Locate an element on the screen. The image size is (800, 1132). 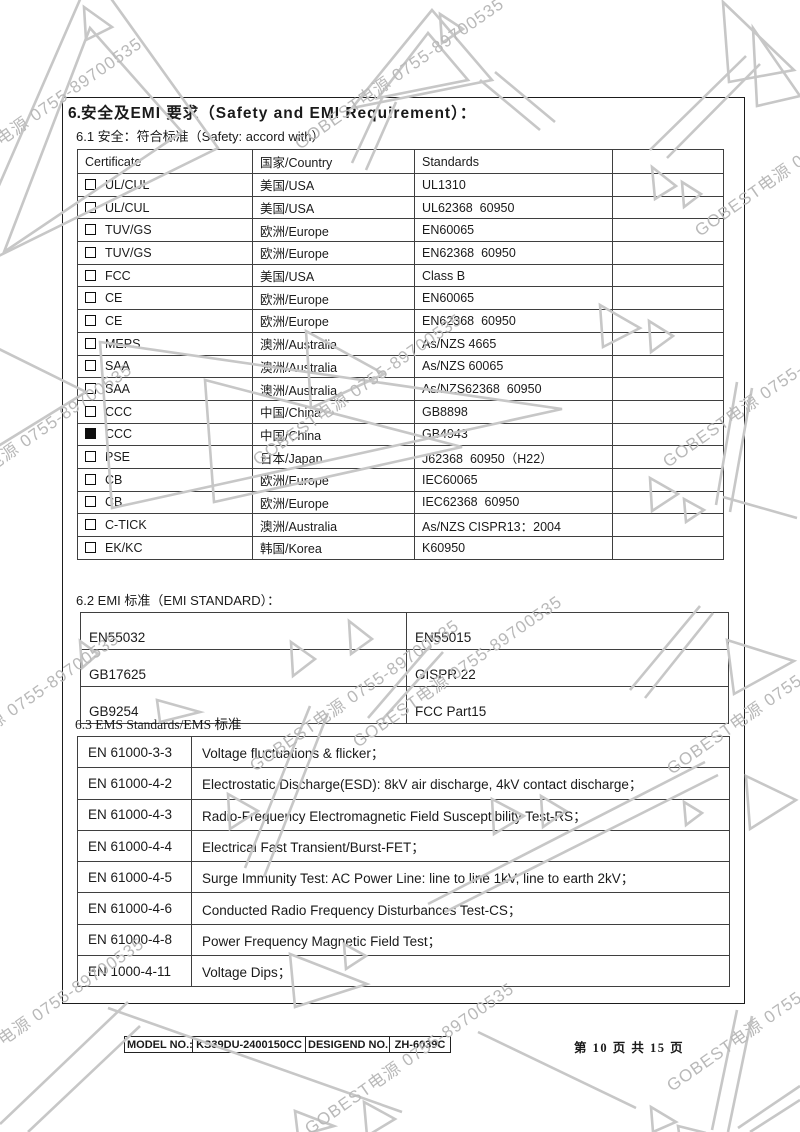
standard-cell: As/NZS 4665 is located at coordinates (513, 343).